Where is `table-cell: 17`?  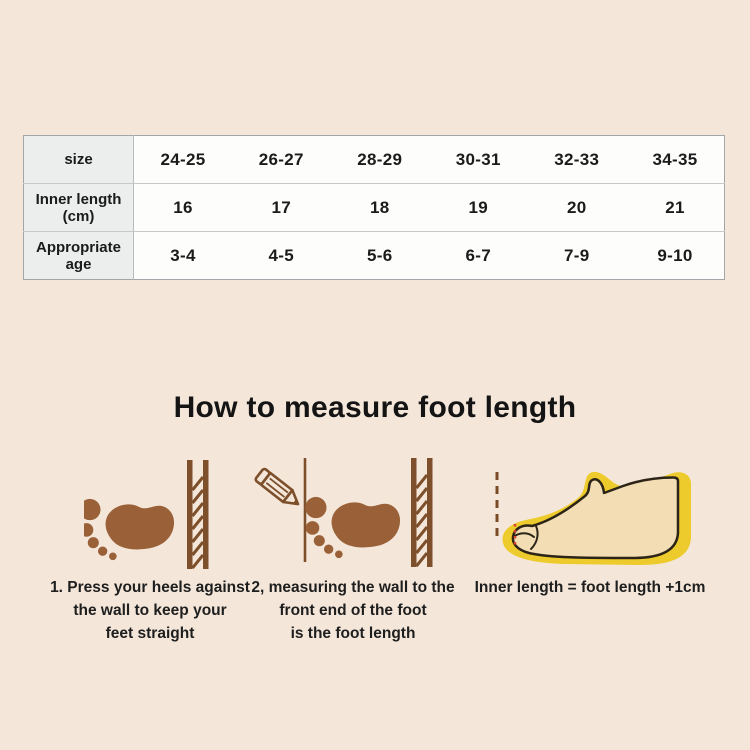 table-cell: 17 is located at coordinates (281, 207).